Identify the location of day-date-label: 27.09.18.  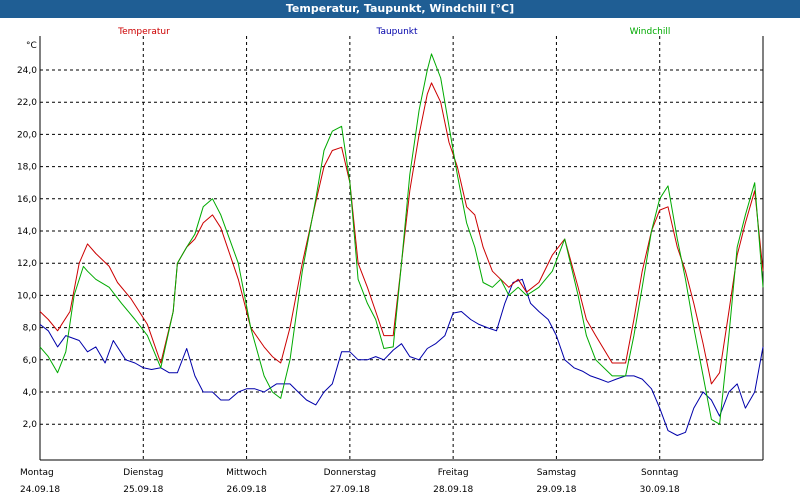
(350, 490).